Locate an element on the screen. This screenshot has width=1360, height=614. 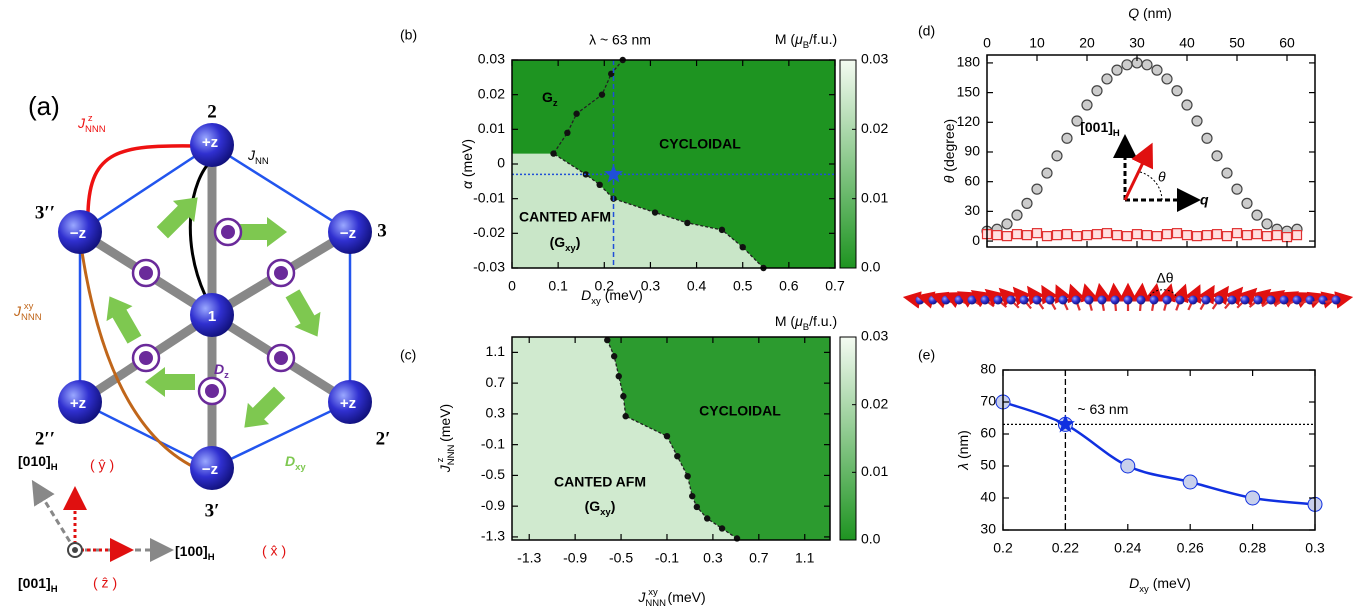
y-tick-label: 60 is located at coordinates (988, 433).